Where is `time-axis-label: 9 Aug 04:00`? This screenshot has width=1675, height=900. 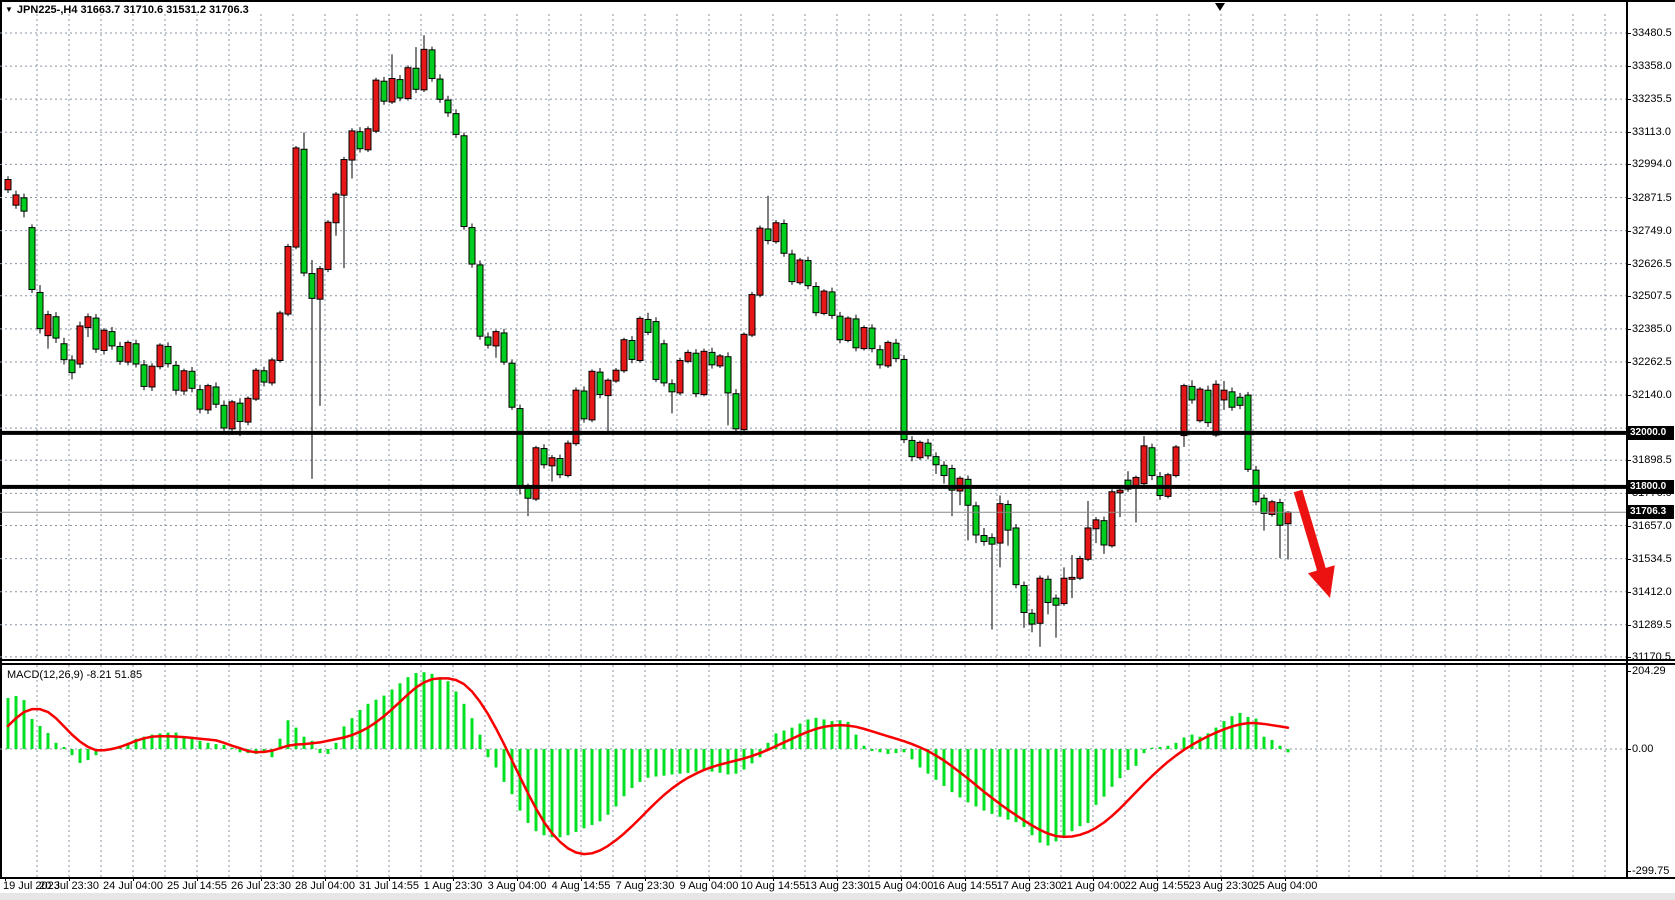 time-axis-label: 9 Aug 04:00 is located at coordinates (709, 886).